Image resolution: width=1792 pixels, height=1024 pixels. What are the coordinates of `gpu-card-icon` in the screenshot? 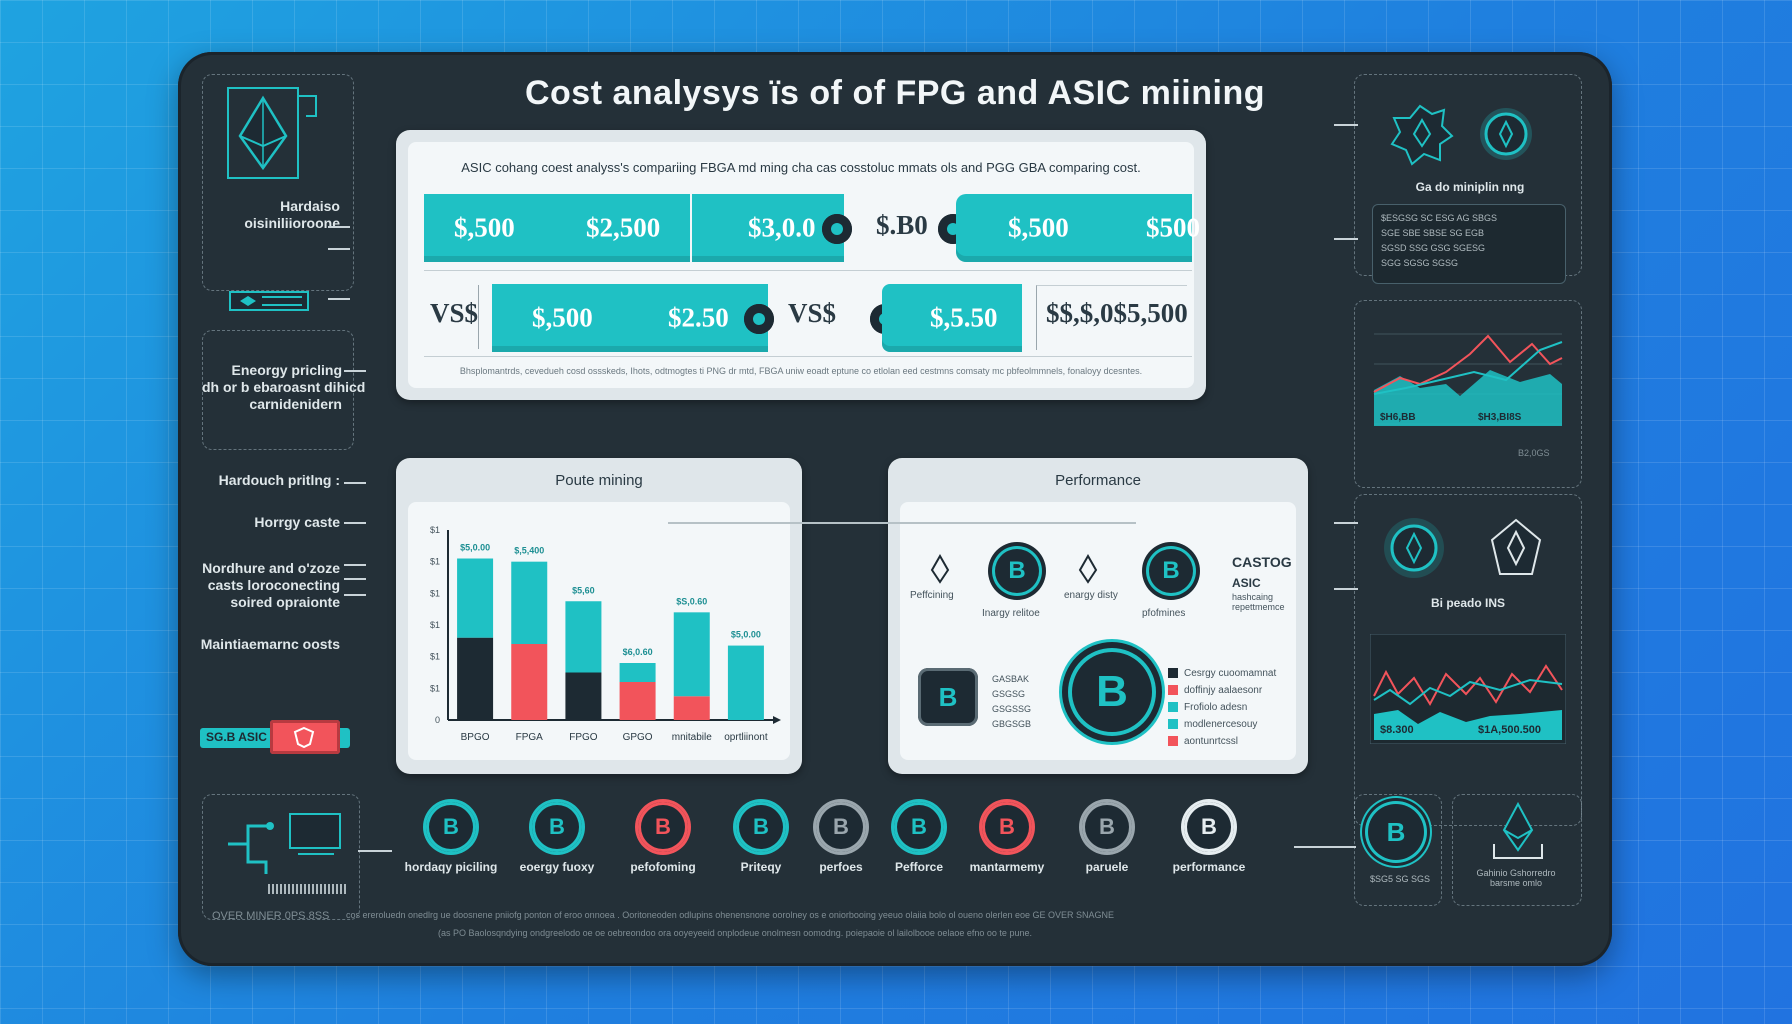 It's located at (269, 301).